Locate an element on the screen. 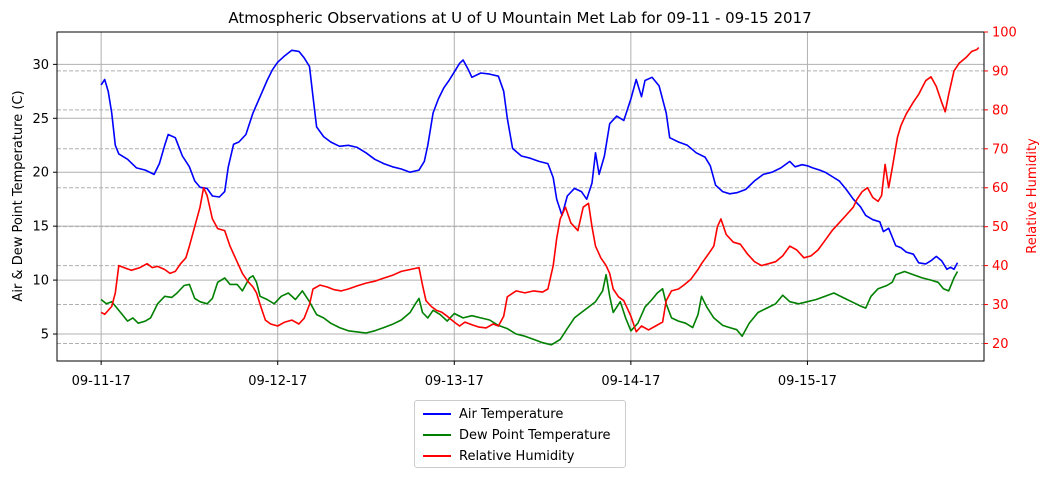 The image size is (1049, 482). y-left-tick-label: 5 is located at coordinates (45, 335).